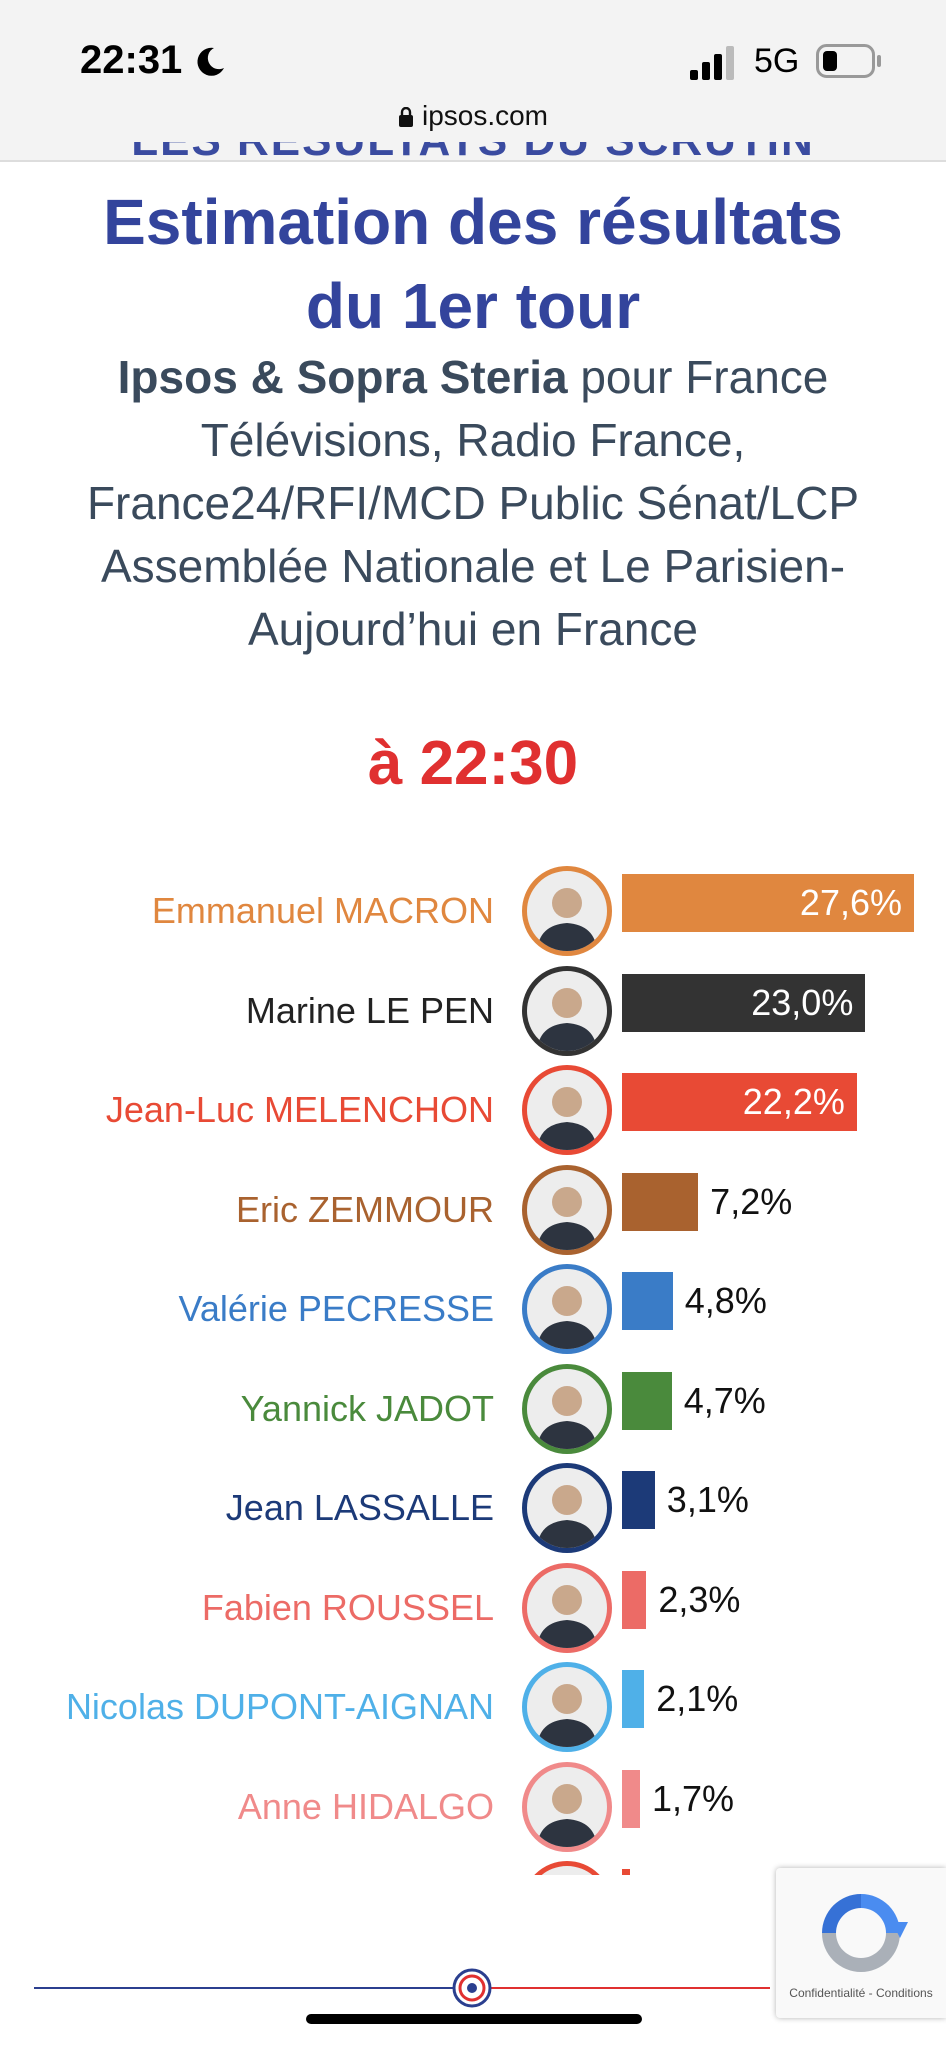 The height and width of the screenshot is (2048, 946). Describe the element at coordinates (751, 1201) in the screenshot. I see `result-percent: 7,2%` at that location.